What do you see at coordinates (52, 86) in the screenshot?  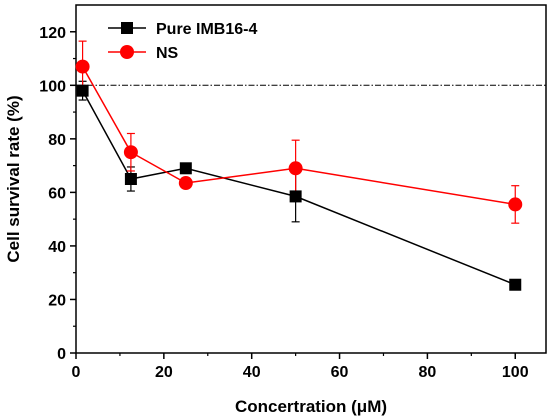 I see `y-tick-label: 100` at bounding box center [52, 86].